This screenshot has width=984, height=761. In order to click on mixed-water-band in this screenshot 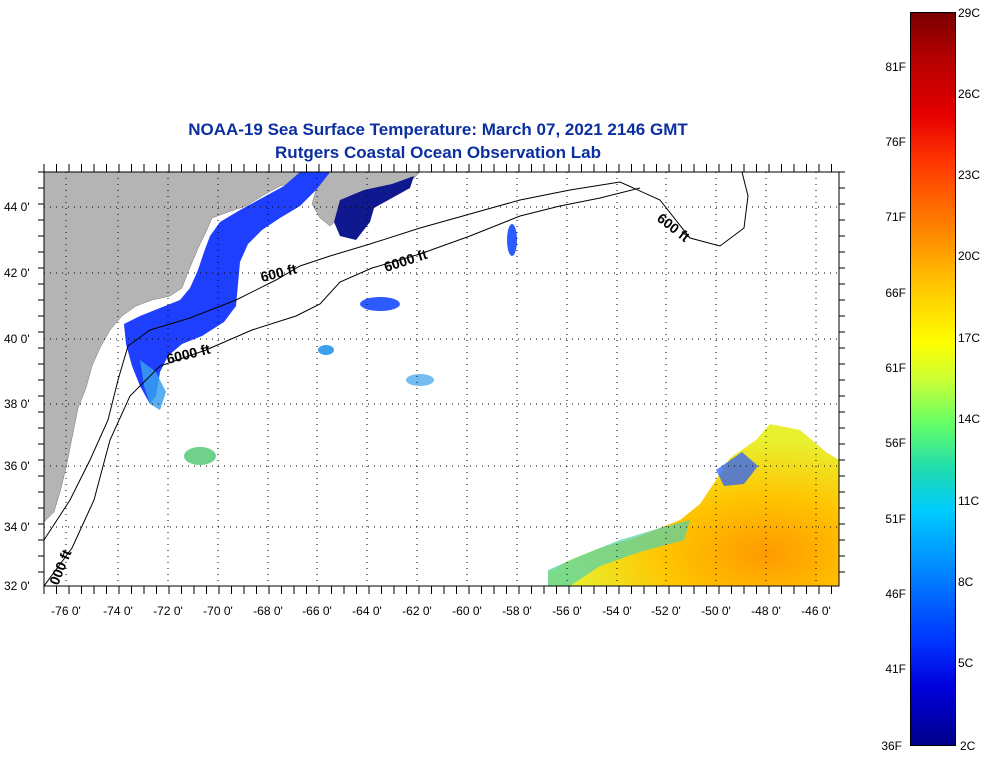, I will do `click(619, 553)`.